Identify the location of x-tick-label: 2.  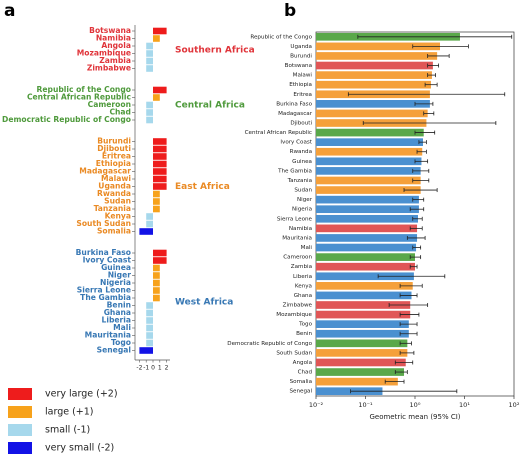
(167, 368).